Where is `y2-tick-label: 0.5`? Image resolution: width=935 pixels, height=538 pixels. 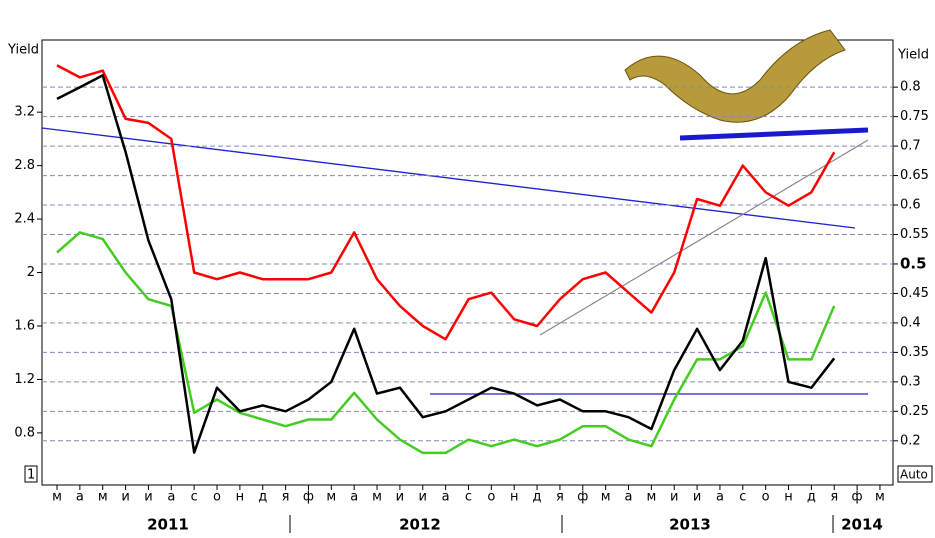 y2-tick-label: 0.5 is located at coordinates (913, 263).